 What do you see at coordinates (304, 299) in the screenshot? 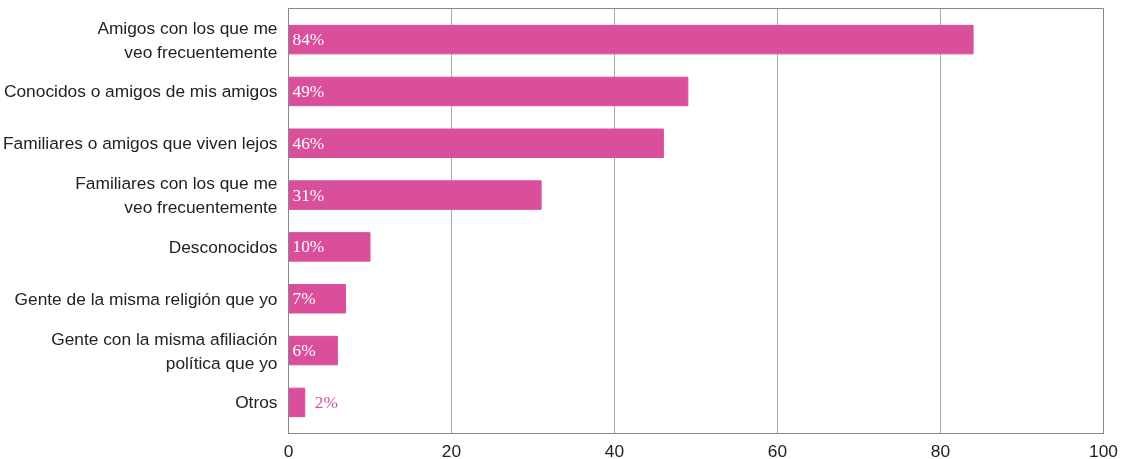
I see `data-label: 7%` at bounding box center [304, 299].